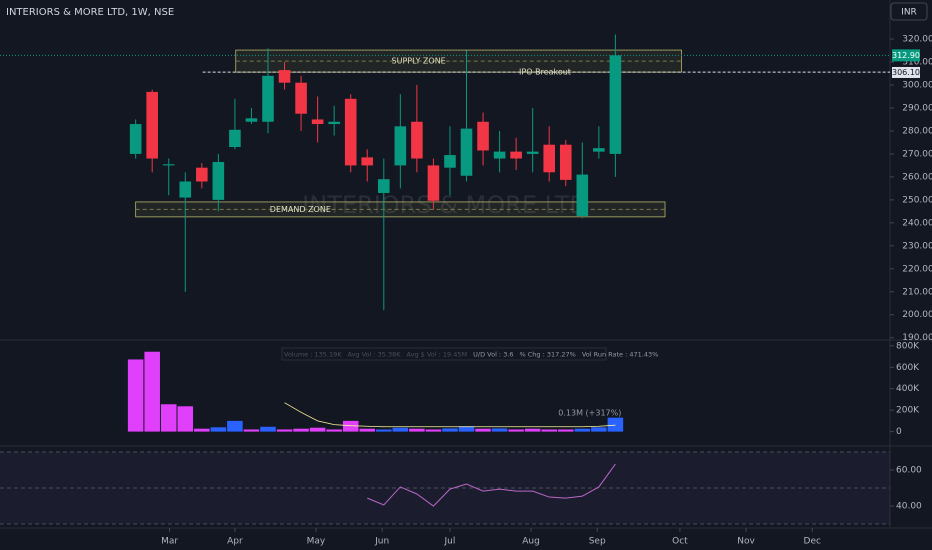  I want to click on zone-label: SUPPLY ZONE, so click(419, 61).